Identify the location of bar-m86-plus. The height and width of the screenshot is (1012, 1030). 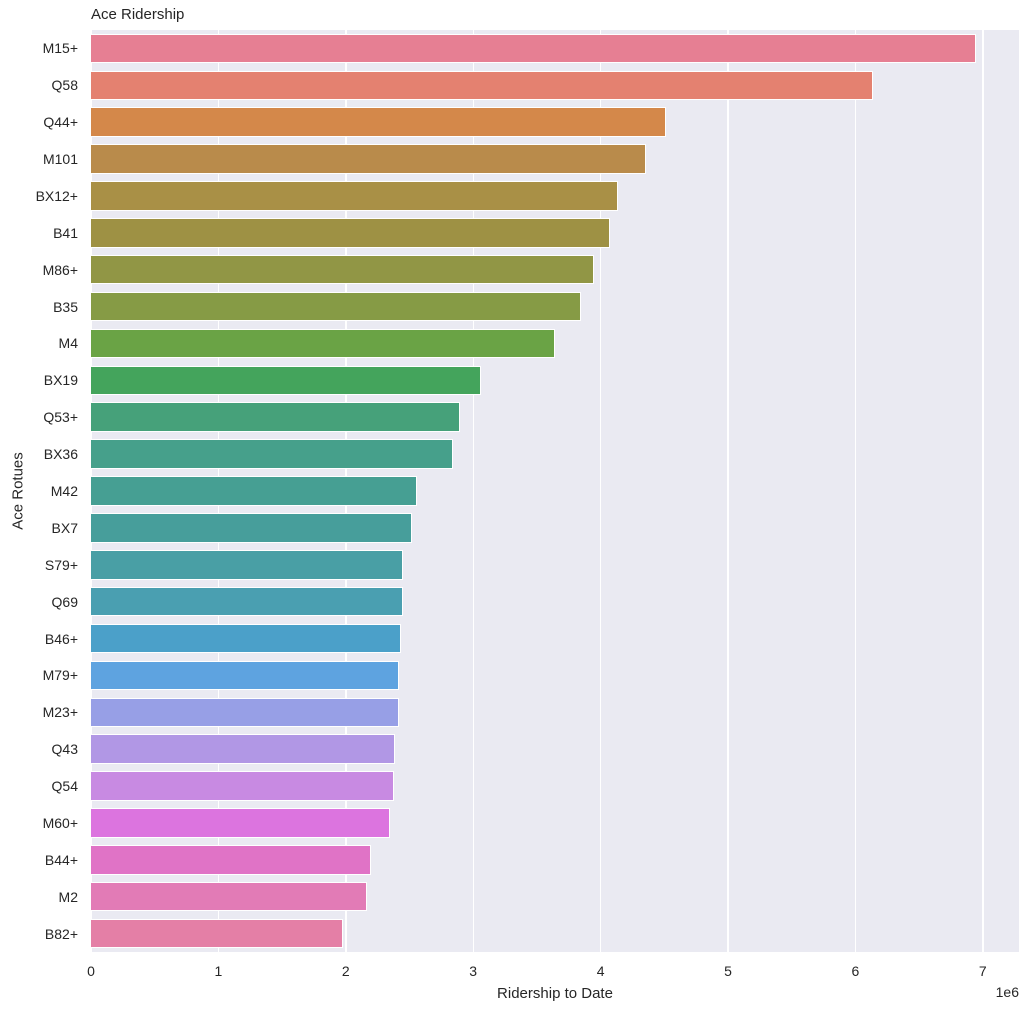
(343, 269).